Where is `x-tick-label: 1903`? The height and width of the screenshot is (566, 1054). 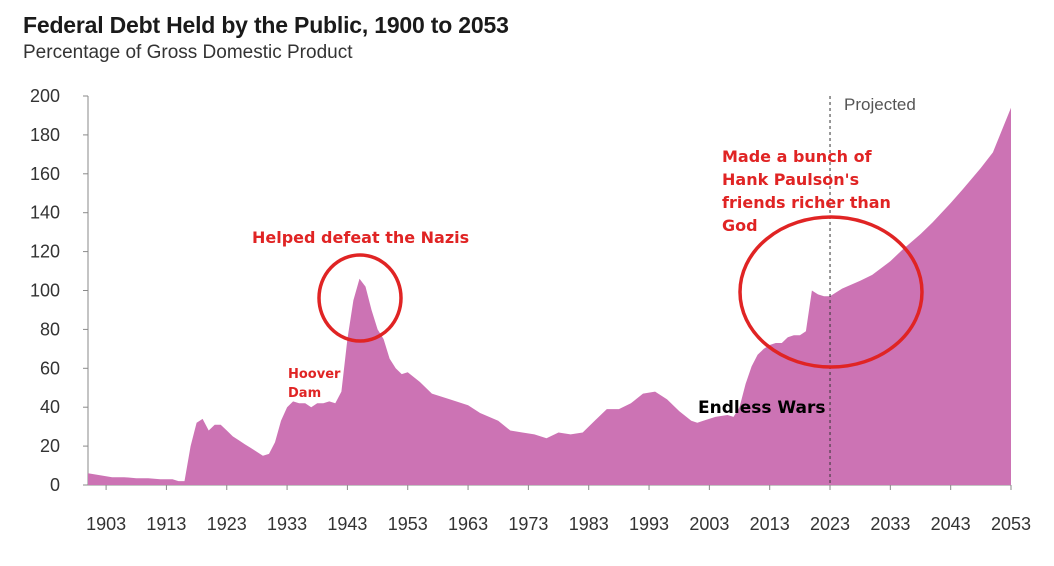 x-tick-label: 1903 is located at coordinates (106, 524).